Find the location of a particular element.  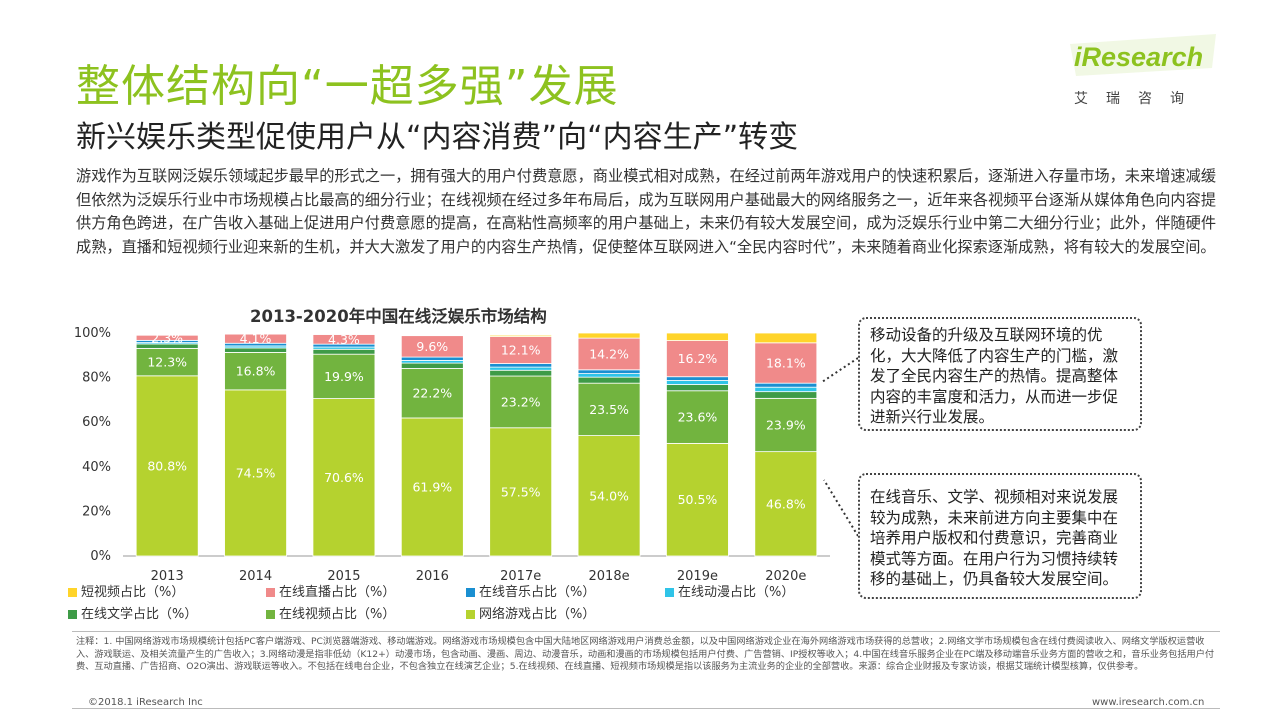

data-label: 9.6% is located at coordinates (432, 346).